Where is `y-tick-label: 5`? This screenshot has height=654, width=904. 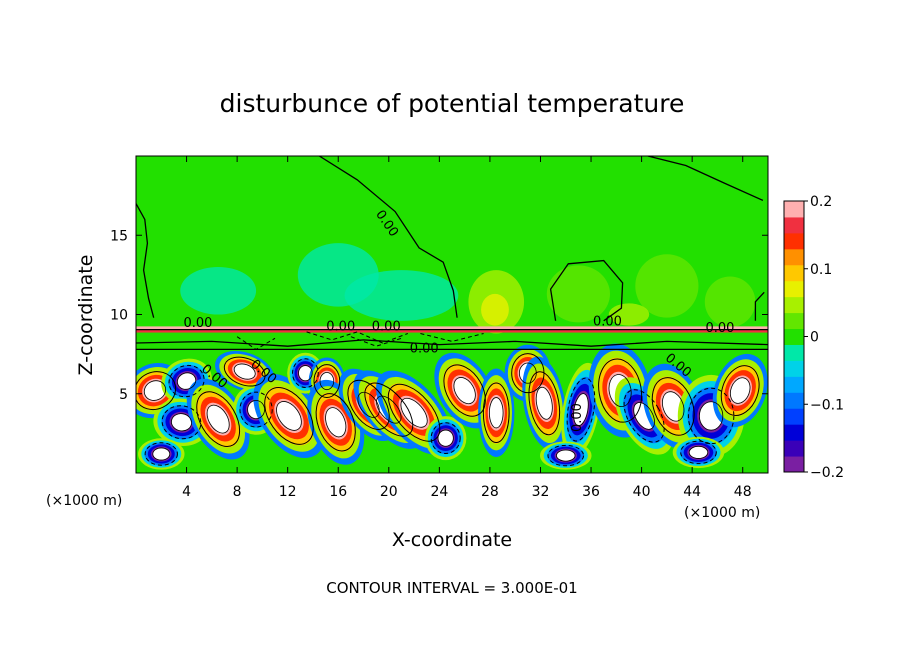 y-tick-label: 5 is located at coordinates (123, 395).